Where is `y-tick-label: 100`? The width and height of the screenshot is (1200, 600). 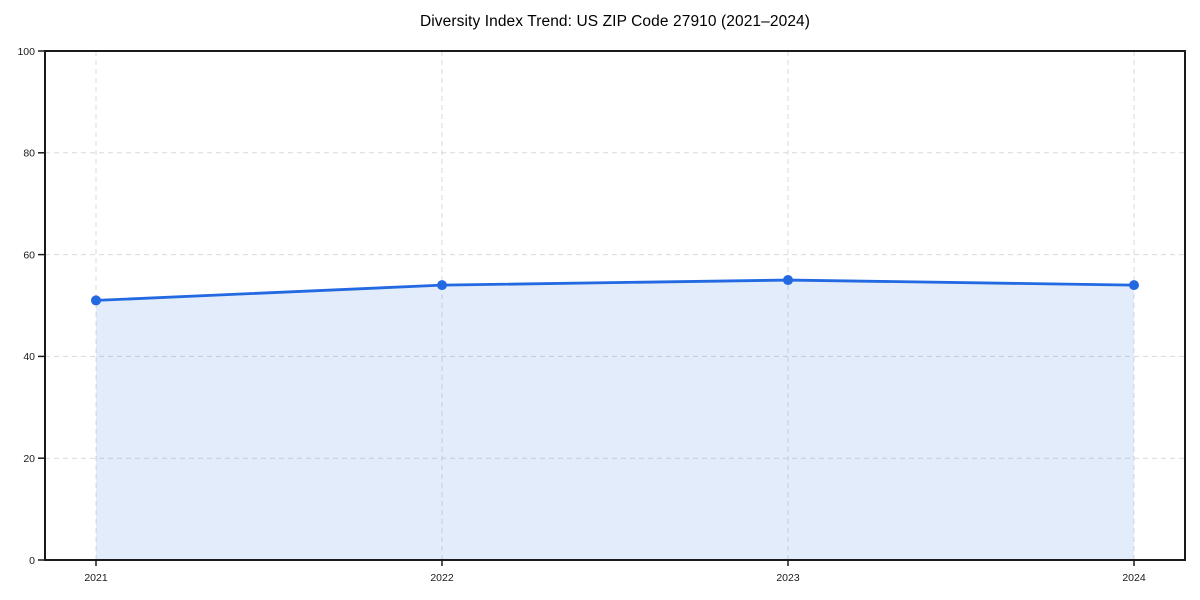
y-tick-label: 100 is located at coordinates (26, 52).